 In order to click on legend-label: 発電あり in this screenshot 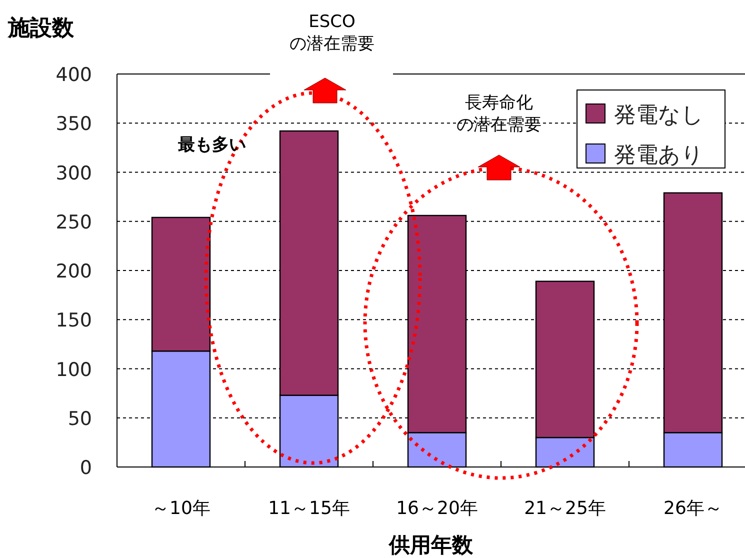, I will do `click(659, 155)`.